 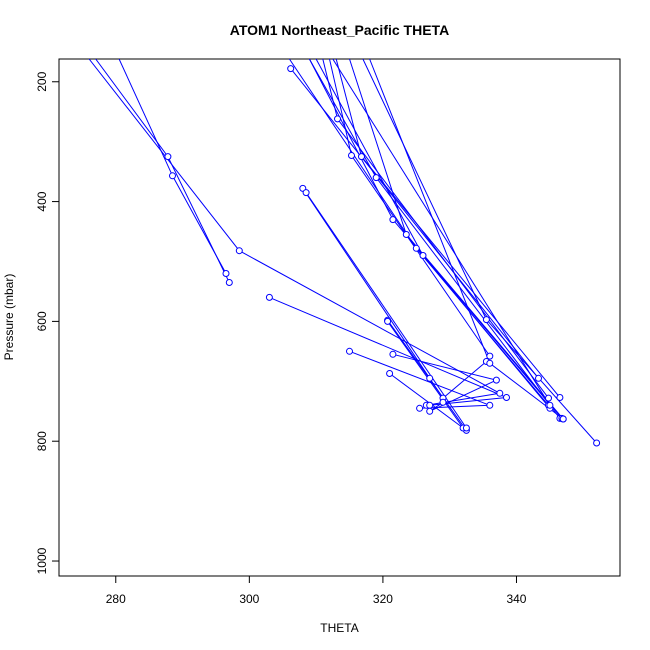 I want to click on x-tick-label: 300, so click(x=249, y=599).